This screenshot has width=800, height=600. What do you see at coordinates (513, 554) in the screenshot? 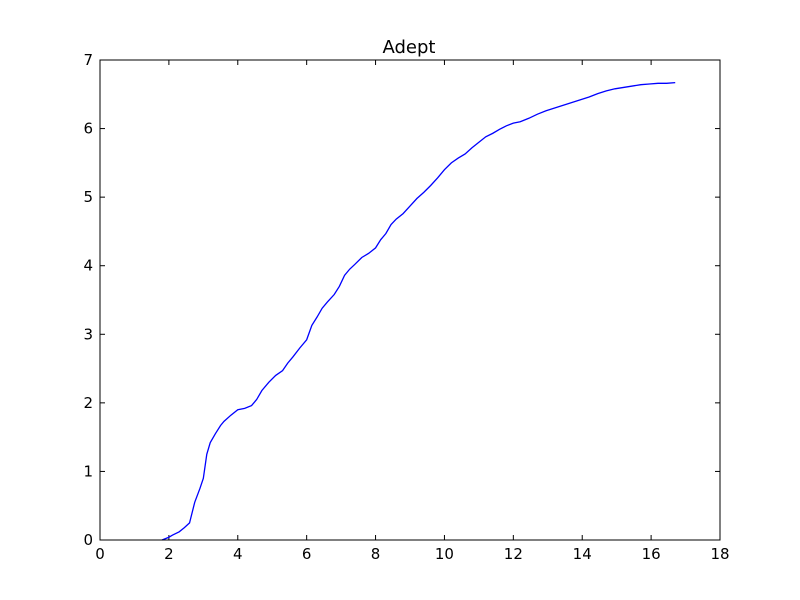
I see `x-tick-label: 12` at bounding box center [513, 554].